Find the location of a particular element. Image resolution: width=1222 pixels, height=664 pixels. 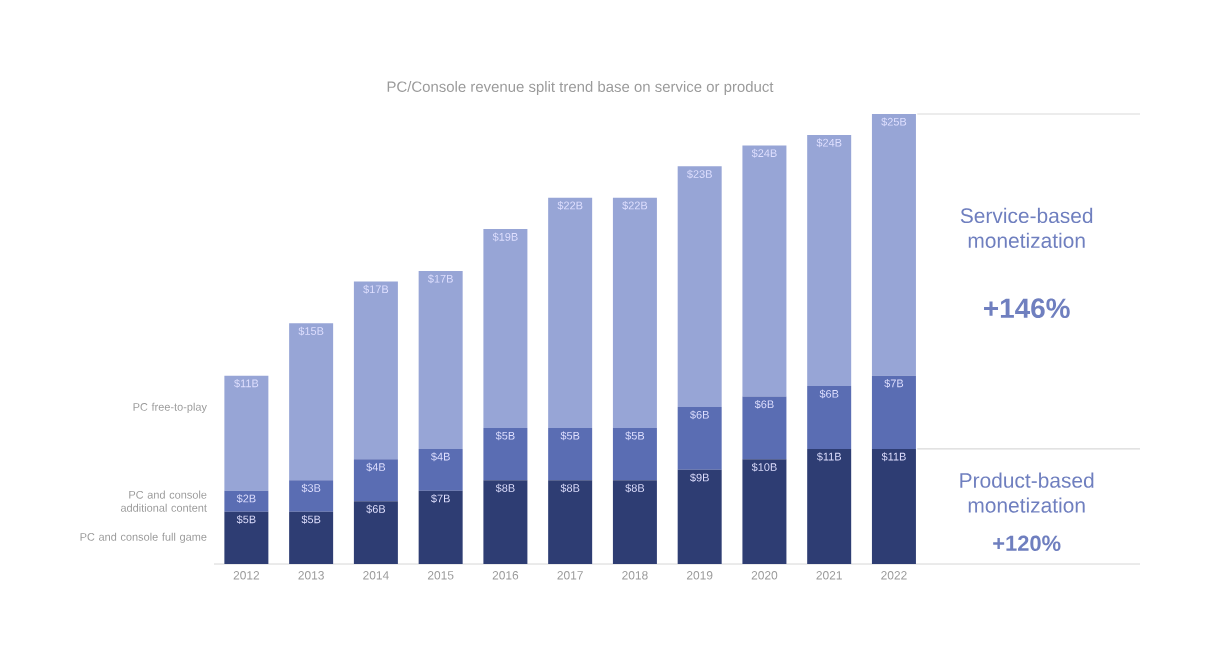

text: +120% is located at coordinates (1027, 543).